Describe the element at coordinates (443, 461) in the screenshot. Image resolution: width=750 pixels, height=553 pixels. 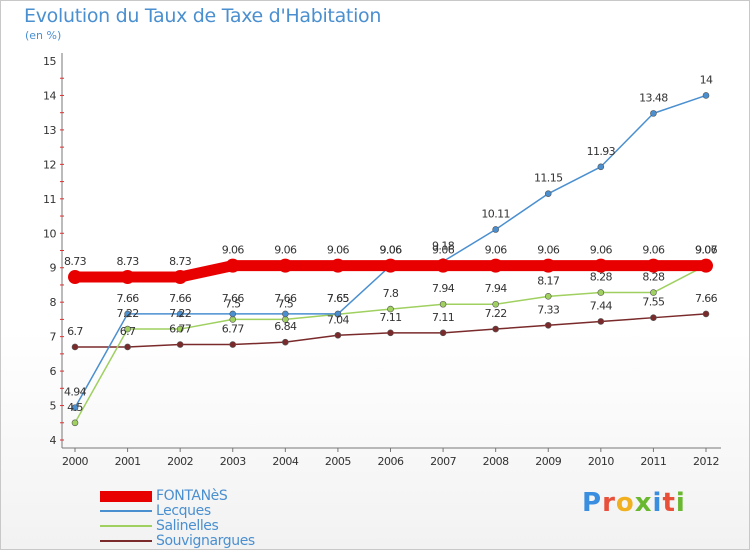
I see `x-tick-label: 2007` at that location.